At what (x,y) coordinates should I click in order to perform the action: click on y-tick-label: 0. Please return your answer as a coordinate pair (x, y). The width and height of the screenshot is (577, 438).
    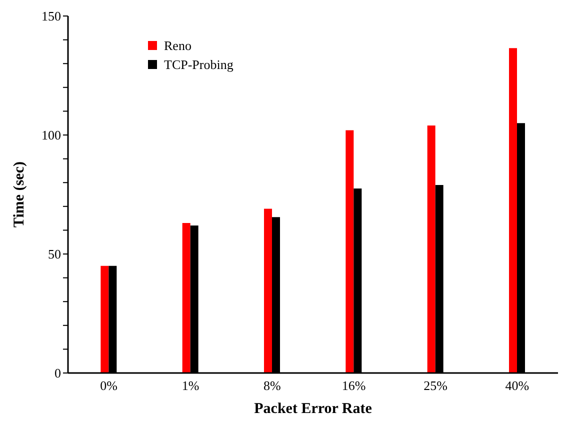
    Looking at the image, I should click on (57, 373).